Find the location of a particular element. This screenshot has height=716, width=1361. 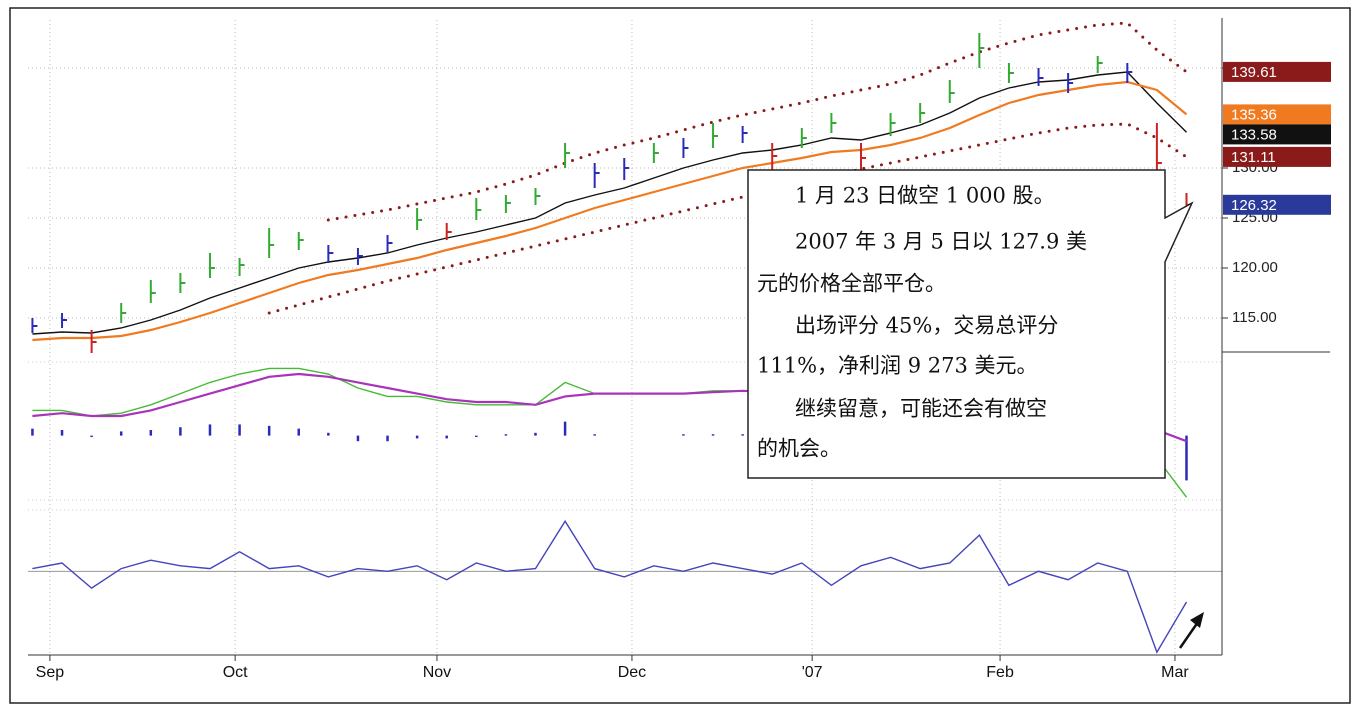

price-tag-label: 135.36 is located at coordinates (1254, 114).